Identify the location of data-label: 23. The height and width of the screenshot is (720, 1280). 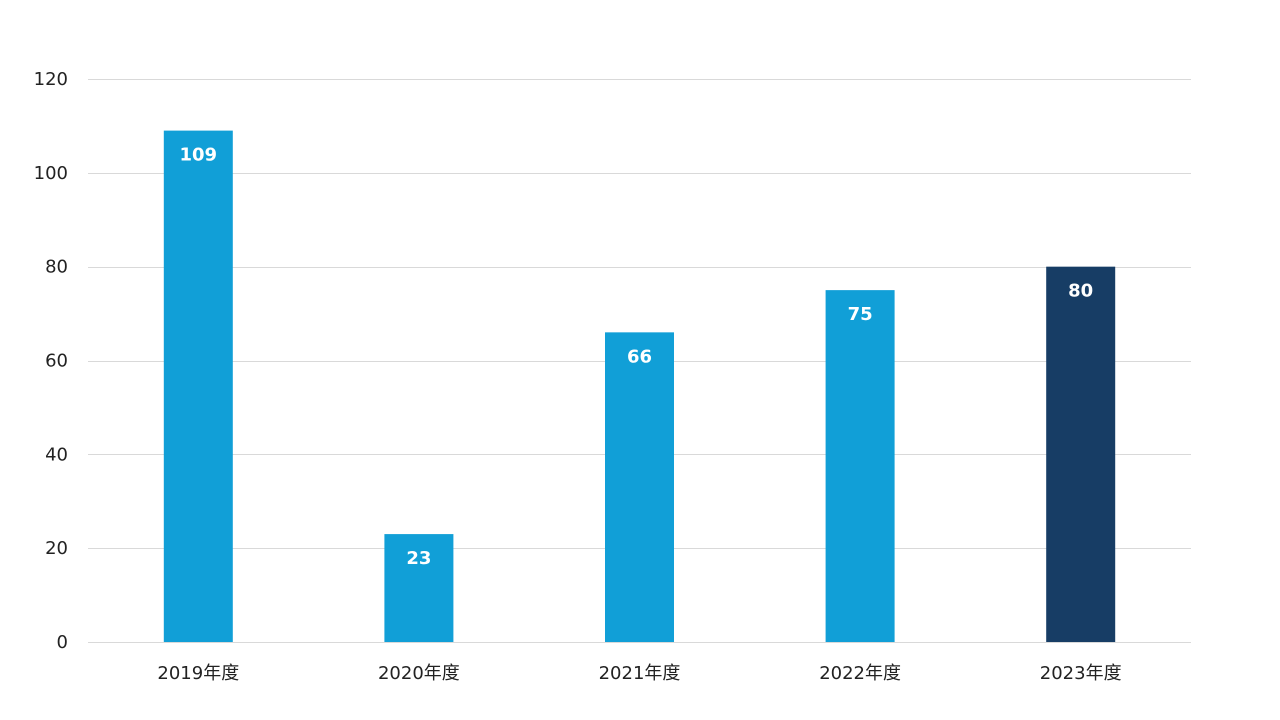
(418, 558).